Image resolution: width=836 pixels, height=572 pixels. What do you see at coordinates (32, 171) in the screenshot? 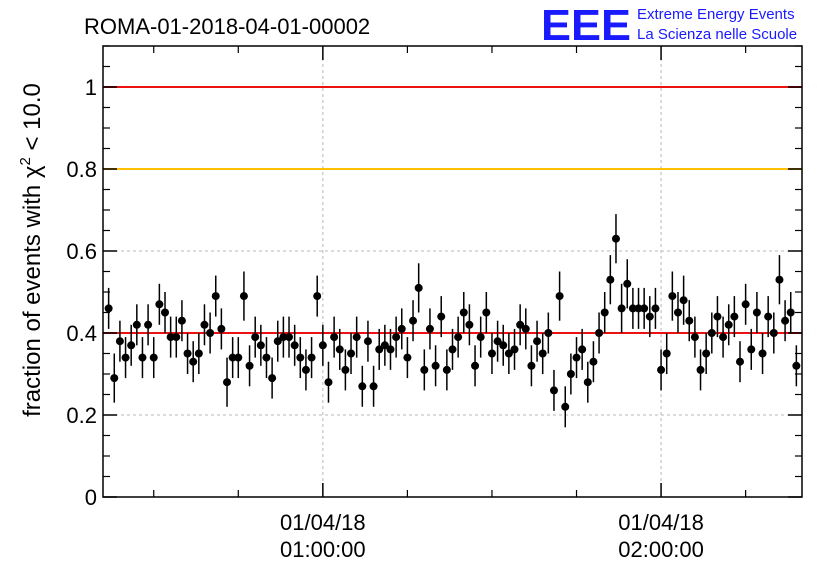
I see `y-axis-label-symbol: χ` at bounding box center [32, 171].